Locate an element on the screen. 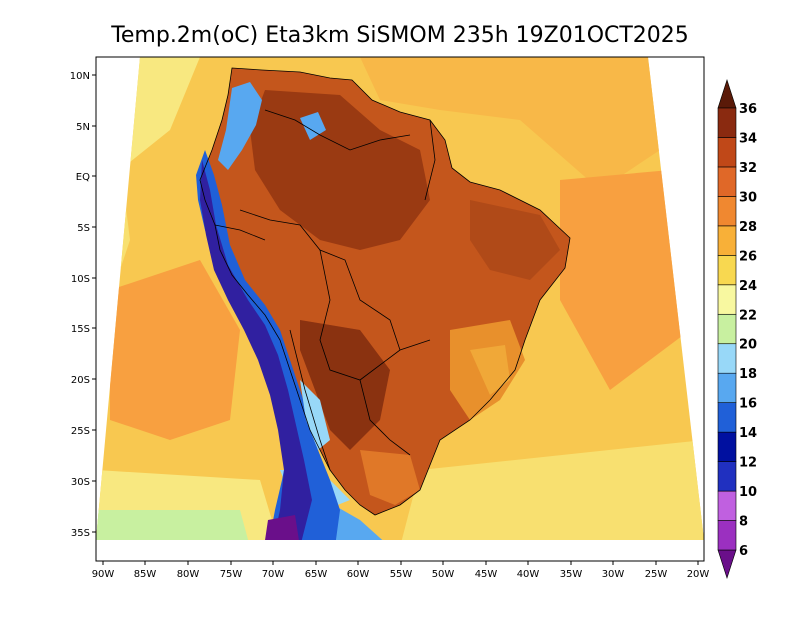 The width and height of the screenshot is (800, 618). colorbar-label: 24 is located at coordinates (748, 286).